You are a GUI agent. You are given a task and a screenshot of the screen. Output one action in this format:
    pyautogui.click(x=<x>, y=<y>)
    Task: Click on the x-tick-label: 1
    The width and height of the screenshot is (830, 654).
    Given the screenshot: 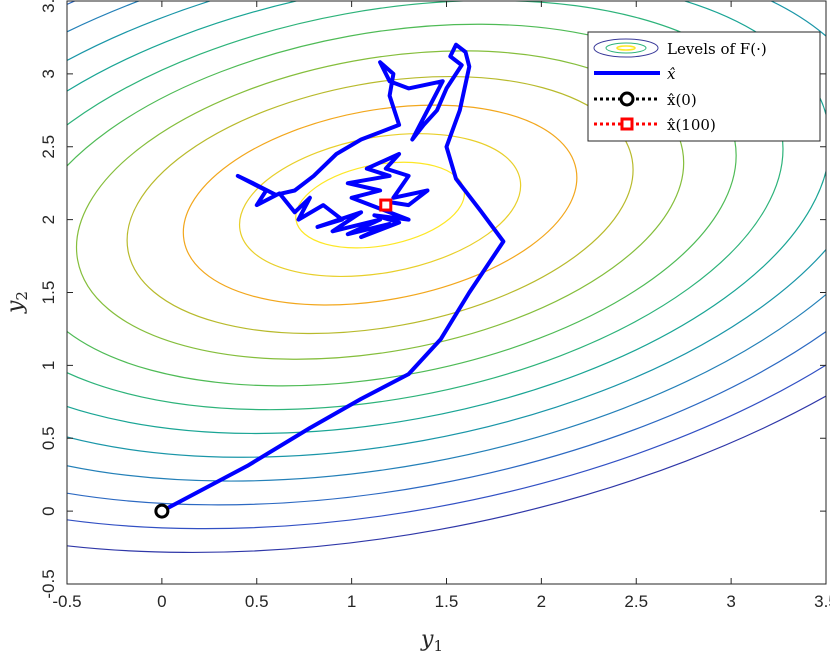 What is the action you would take?
    pyautogui.click(x=351, y=601)
    